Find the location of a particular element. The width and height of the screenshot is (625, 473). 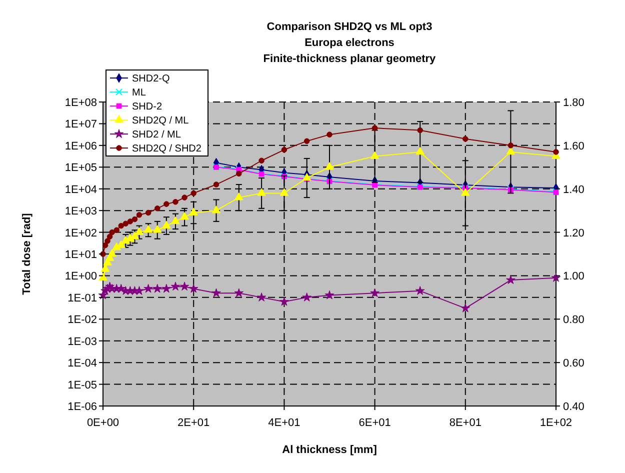

y-tick-label: 1E+04 is located at coordinates (80, 190).